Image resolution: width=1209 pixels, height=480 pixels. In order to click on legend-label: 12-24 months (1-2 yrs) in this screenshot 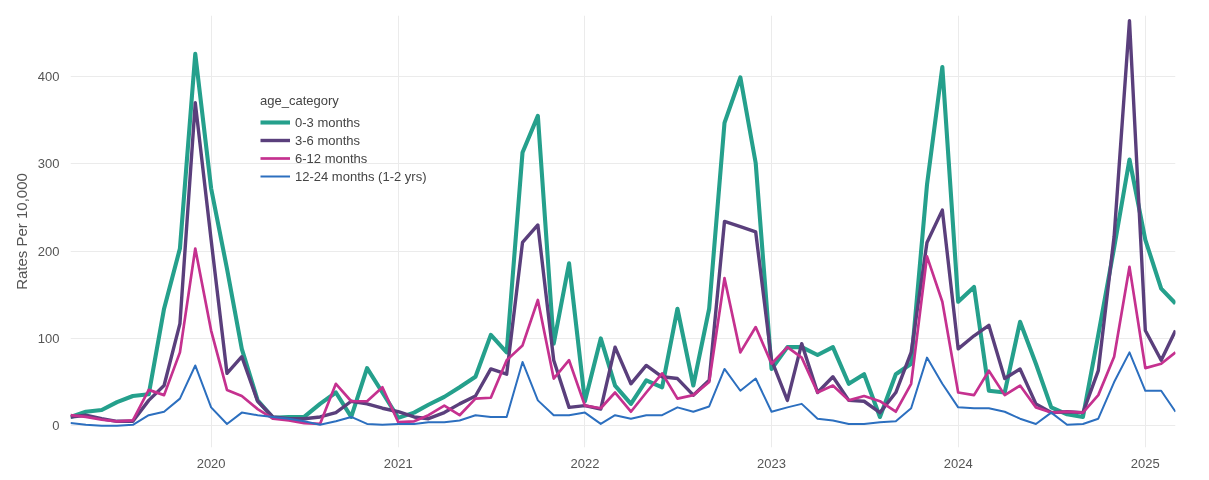, I will do `click(361, 176)`.